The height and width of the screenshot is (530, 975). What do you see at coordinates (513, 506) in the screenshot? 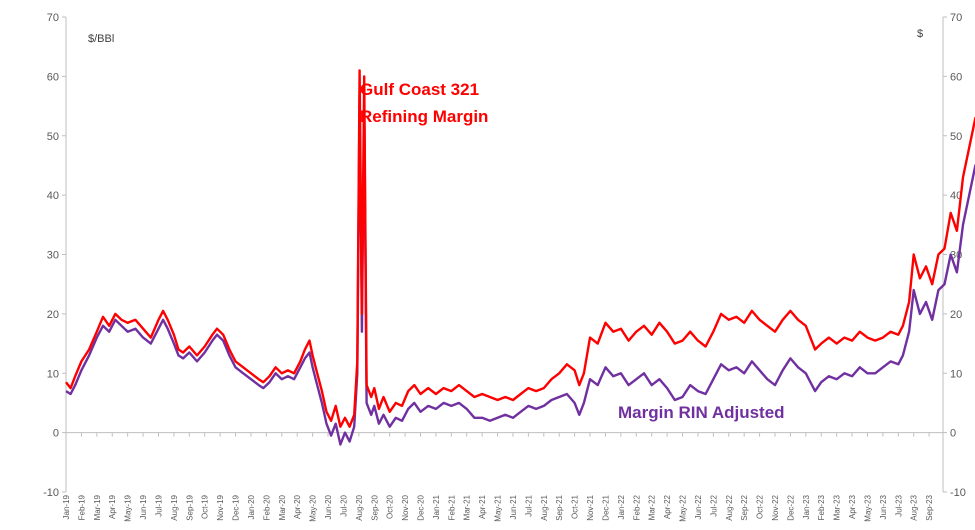
I see `x-tick-label: Jun-21` at bounding box center [513, 506].